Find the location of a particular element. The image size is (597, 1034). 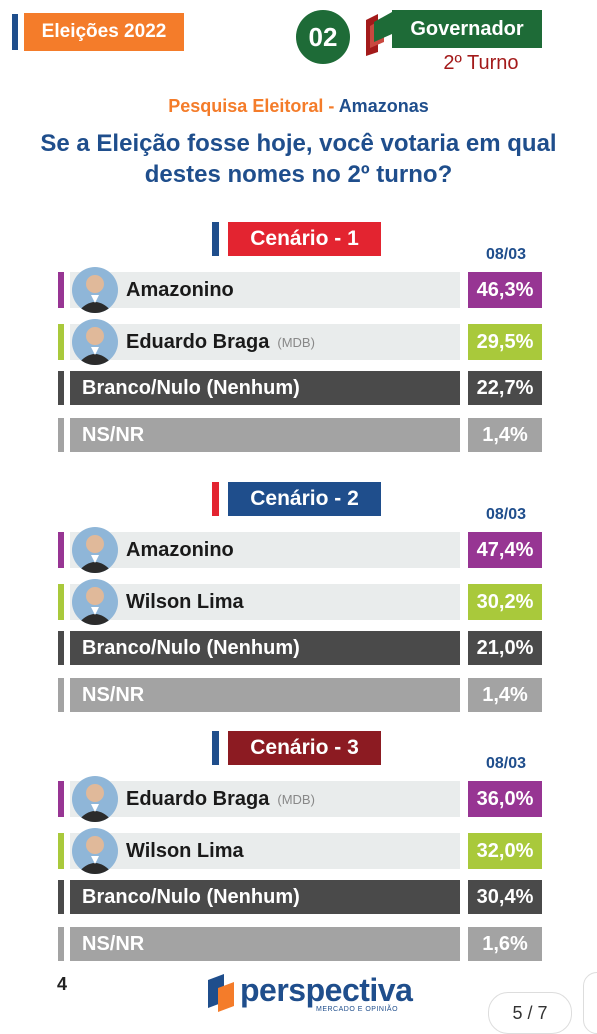

scenario-title: Cenário - 1 is located at coordinates (304, 239).